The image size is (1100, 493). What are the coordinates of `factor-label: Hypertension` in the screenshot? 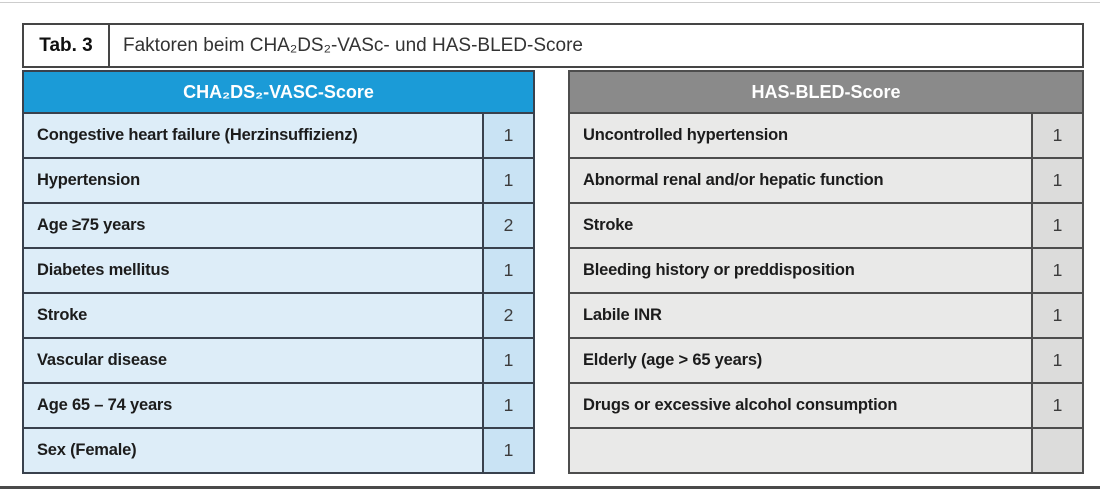 It's located at (89, 180).